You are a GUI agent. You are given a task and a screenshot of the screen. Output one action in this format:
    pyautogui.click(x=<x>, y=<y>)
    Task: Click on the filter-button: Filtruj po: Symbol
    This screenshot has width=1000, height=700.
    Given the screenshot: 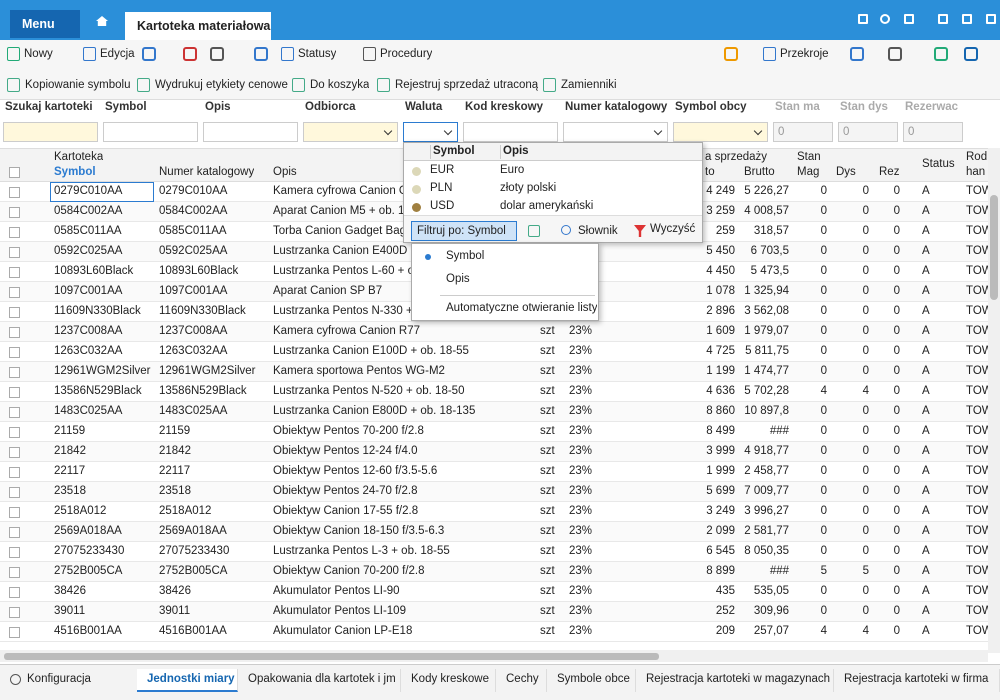 What is the action you would take?
    pyautogui.click(x=464, y=231)
    